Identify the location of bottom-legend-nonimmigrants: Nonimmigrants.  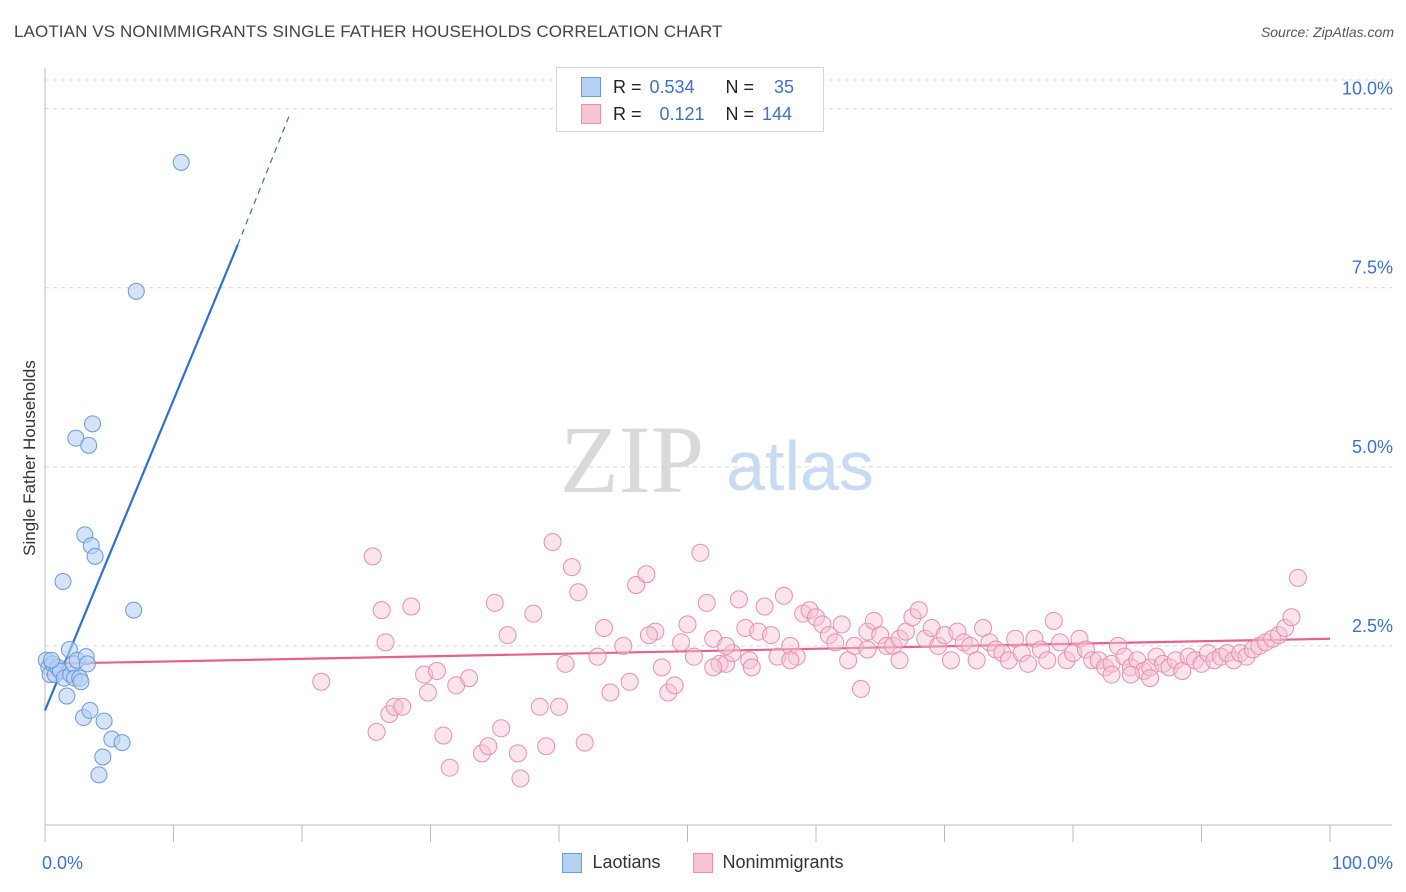
(768, 862).